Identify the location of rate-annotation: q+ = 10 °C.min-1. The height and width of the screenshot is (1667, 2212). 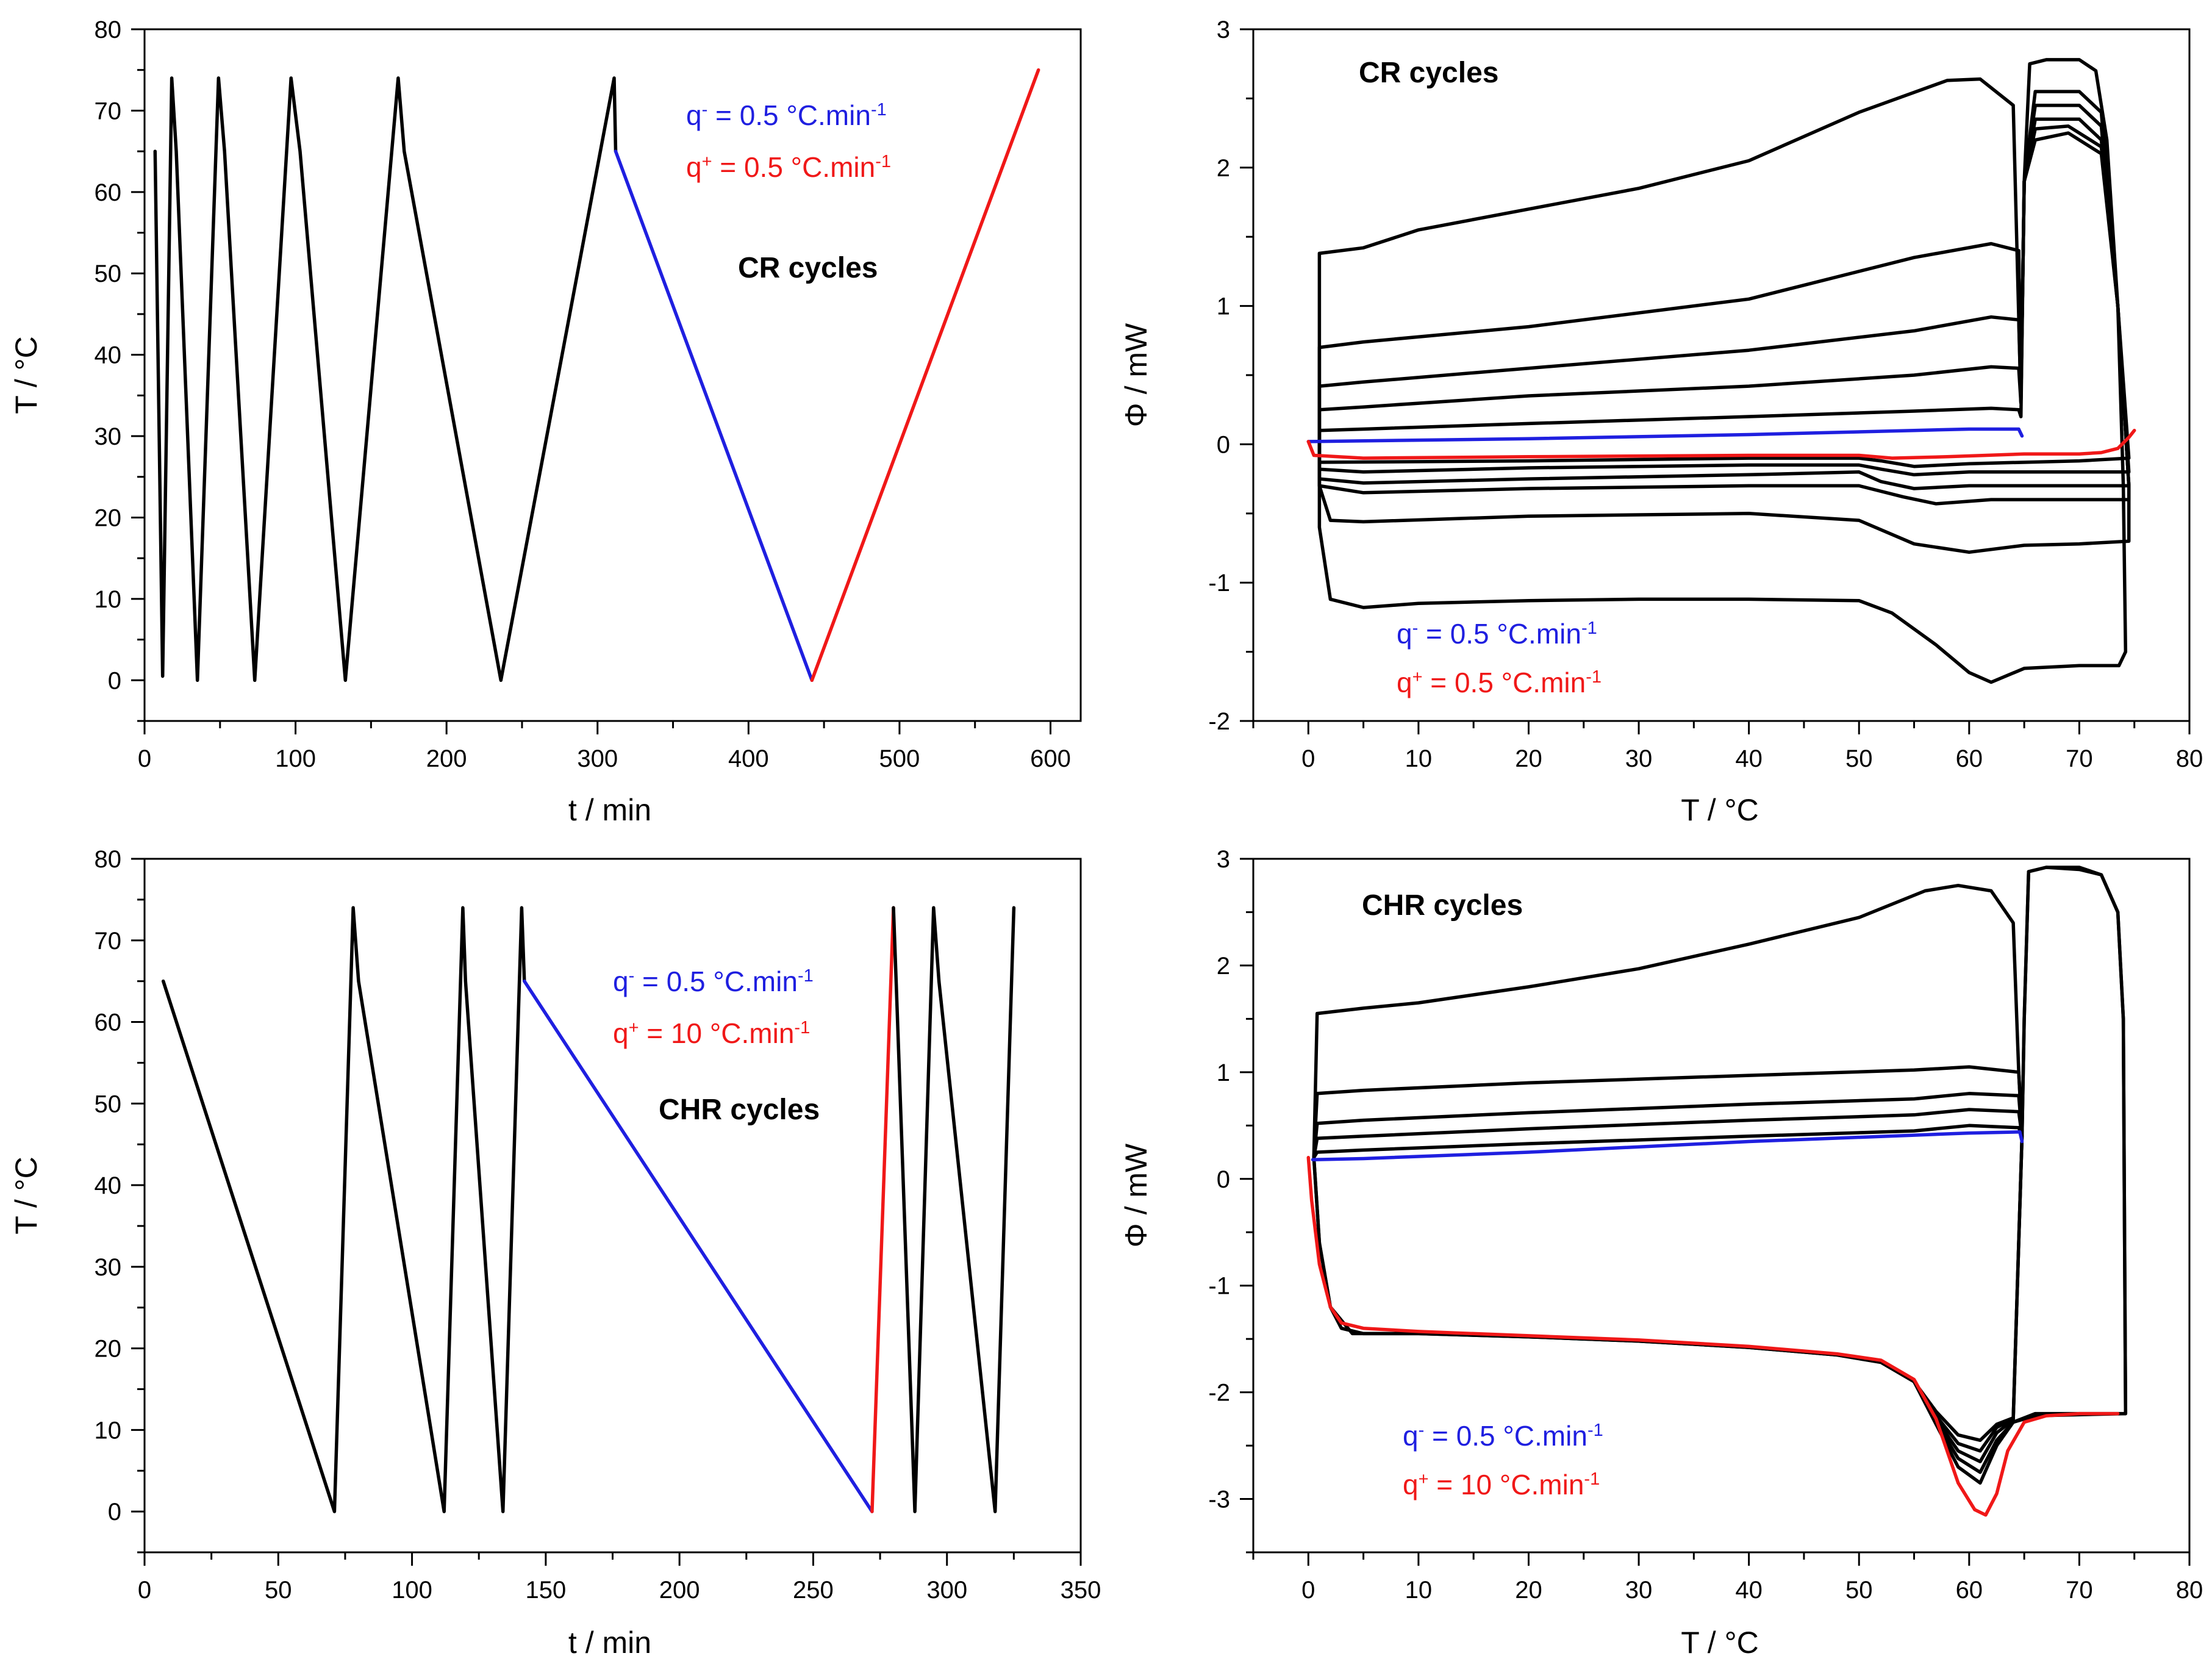
(711, 1033).